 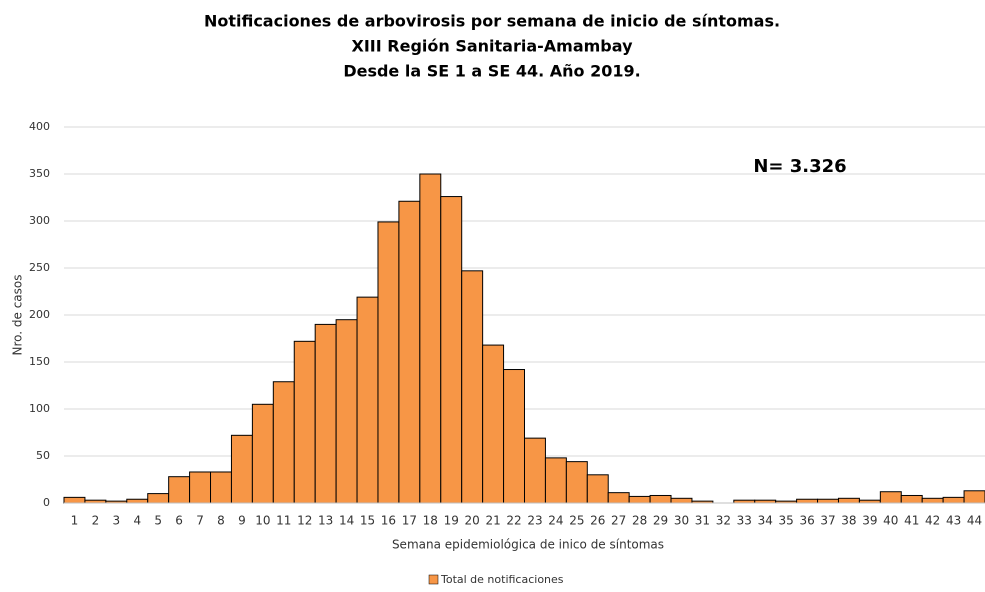 I want to click on x-tick-label: 43, so click(x=953, y=521).